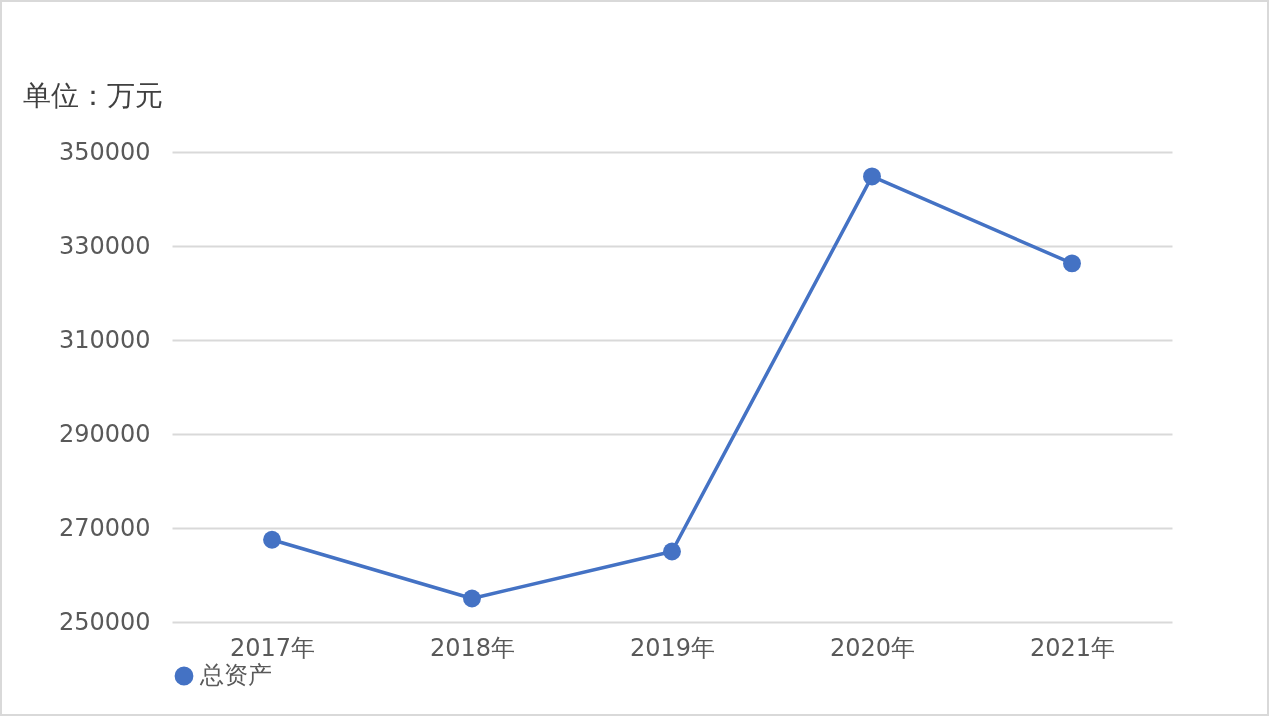 Image resolution: width=1273 pixels, height=720 pixels. I want to click on y-tick-label: 250000, so click(104, 621).